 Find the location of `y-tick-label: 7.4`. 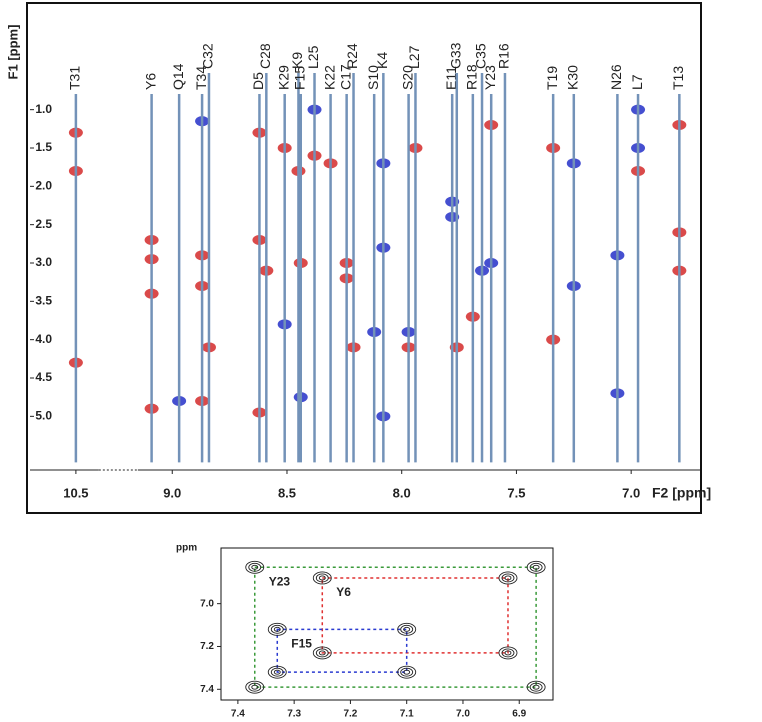

y-tick-label: 7.4 is located at coordinates (207, 689).